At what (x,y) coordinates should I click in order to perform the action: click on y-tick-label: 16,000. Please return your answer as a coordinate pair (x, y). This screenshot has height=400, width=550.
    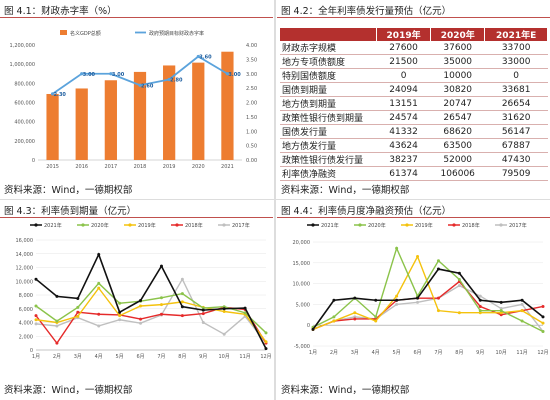
    Looking at the image, I should click on (25, 241).